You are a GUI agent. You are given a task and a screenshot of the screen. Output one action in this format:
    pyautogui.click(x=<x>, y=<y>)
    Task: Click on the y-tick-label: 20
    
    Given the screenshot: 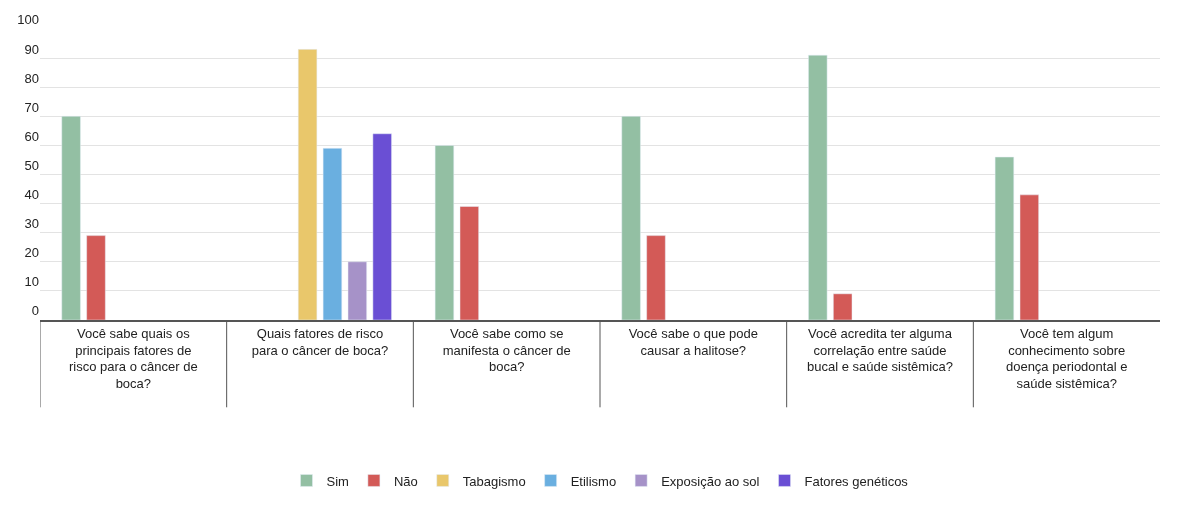 What is the action you would take?
    pyautogui.click(x=31, y=253)
    